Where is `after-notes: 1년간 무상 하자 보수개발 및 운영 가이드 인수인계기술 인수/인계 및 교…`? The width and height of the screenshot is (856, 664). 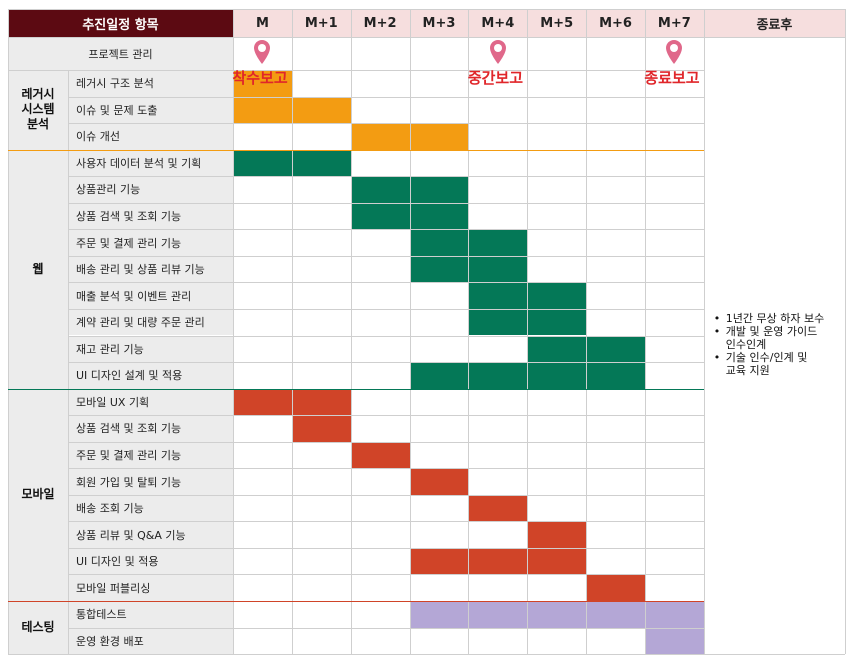 after-notes: 1년간 무상 하자 보수개발 및 운영 가이드 인수인계기술 인수/인계 및 교… is located at coordinates (777, 344).